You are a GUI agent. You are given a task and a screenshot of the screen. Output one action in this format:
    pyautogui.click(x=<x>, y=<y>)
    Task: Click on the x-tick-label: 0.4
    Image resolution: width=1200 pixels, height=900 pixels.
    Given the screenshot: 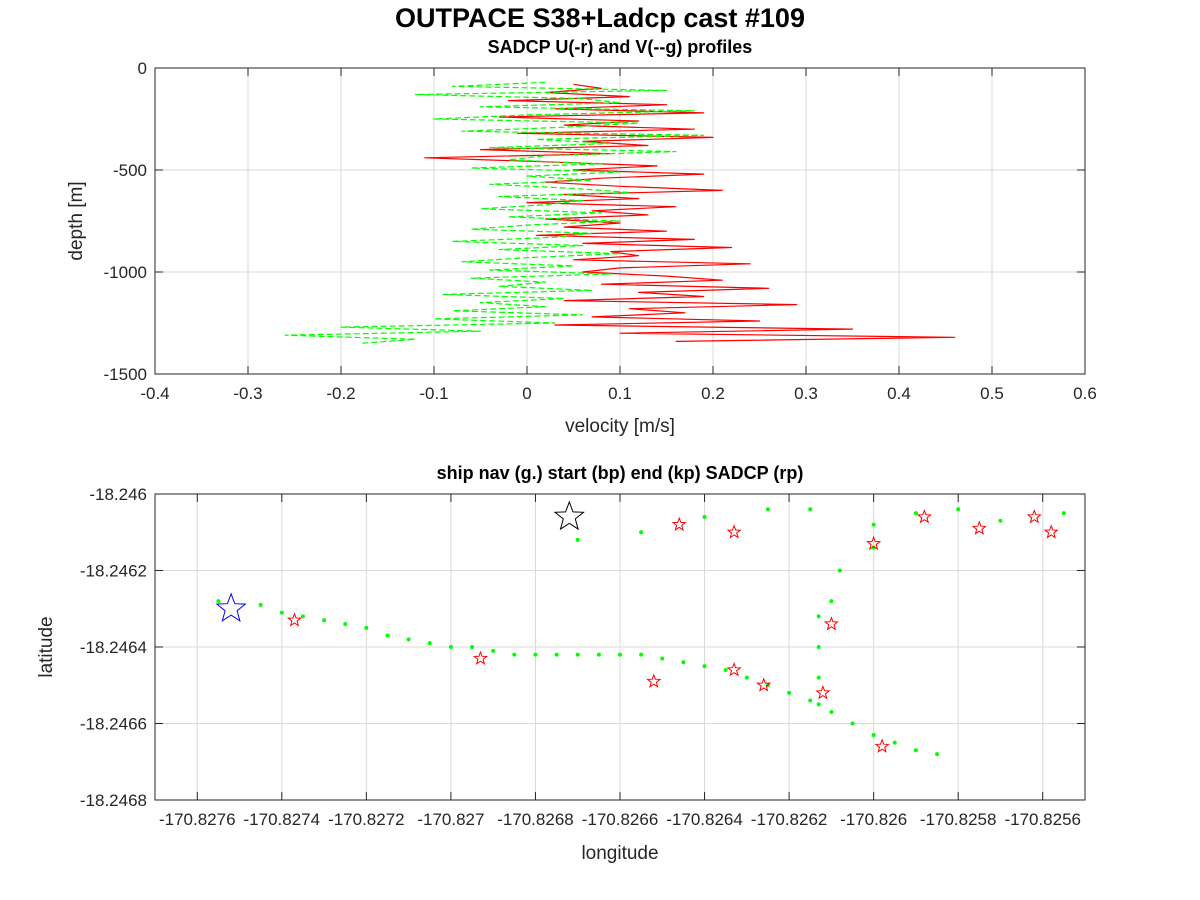 What is the action you would take?
    pyautogui.click(x=899, y=393)
    